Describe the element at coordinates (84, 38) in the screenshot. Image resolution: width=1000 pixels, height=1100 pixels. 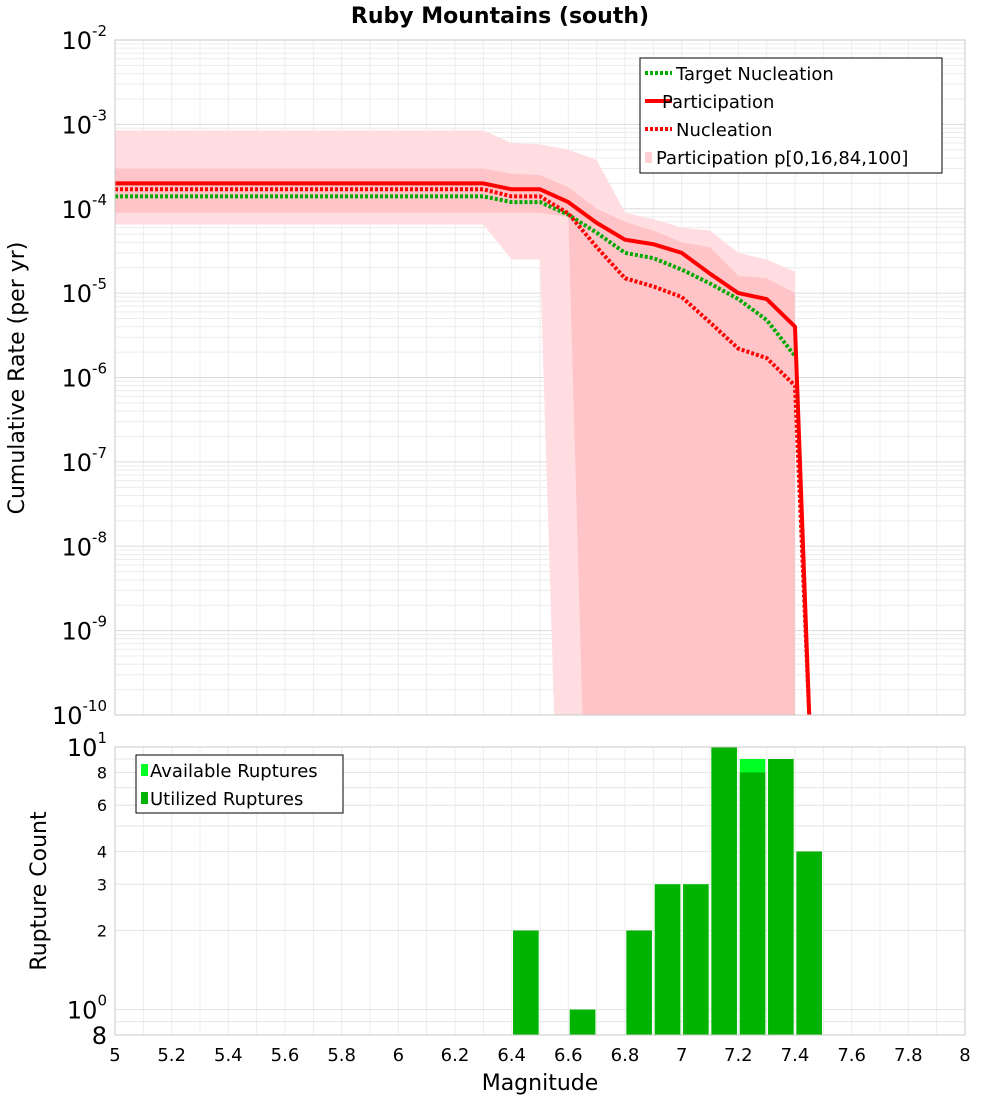
I see `y-tick-label: 10⁻²` at that location.